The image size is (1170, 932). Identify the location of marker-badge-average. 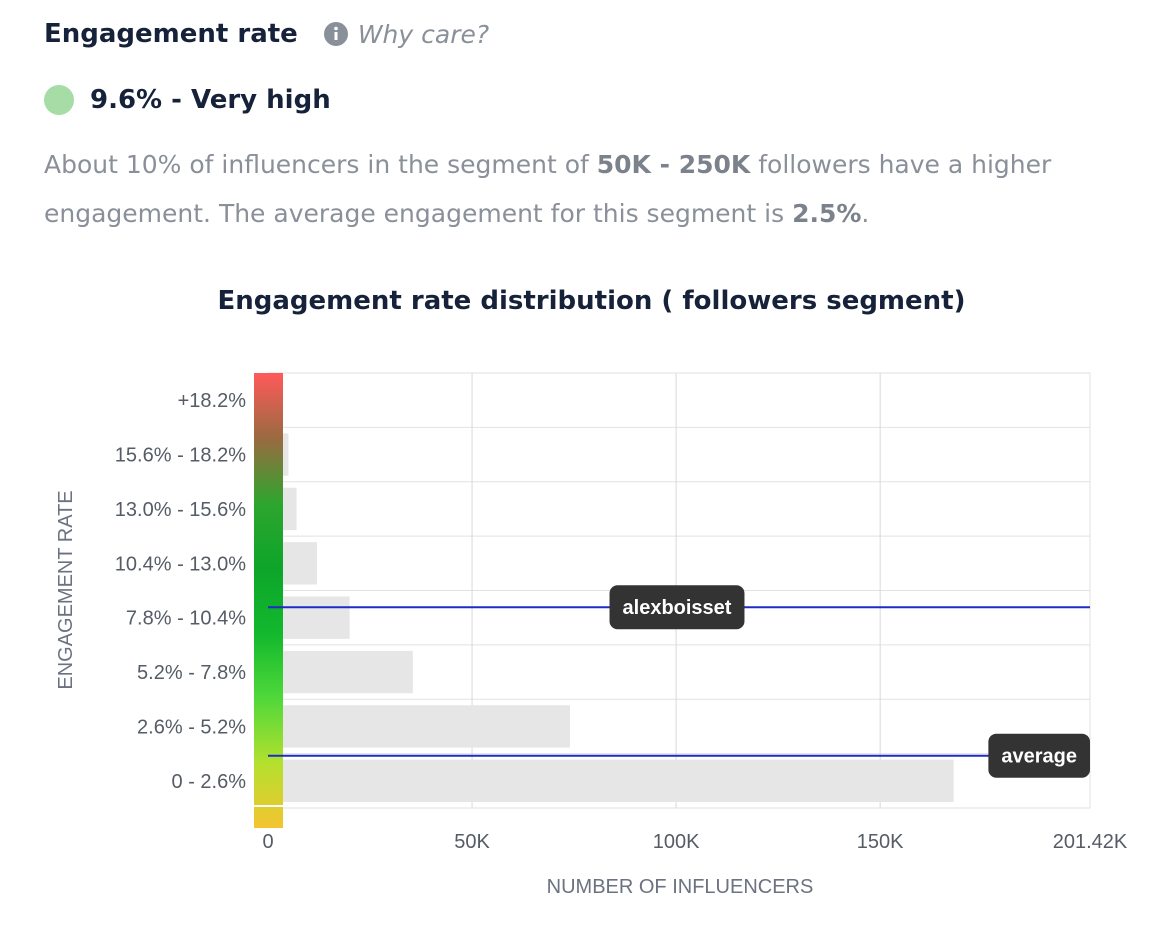
(1039, 755).